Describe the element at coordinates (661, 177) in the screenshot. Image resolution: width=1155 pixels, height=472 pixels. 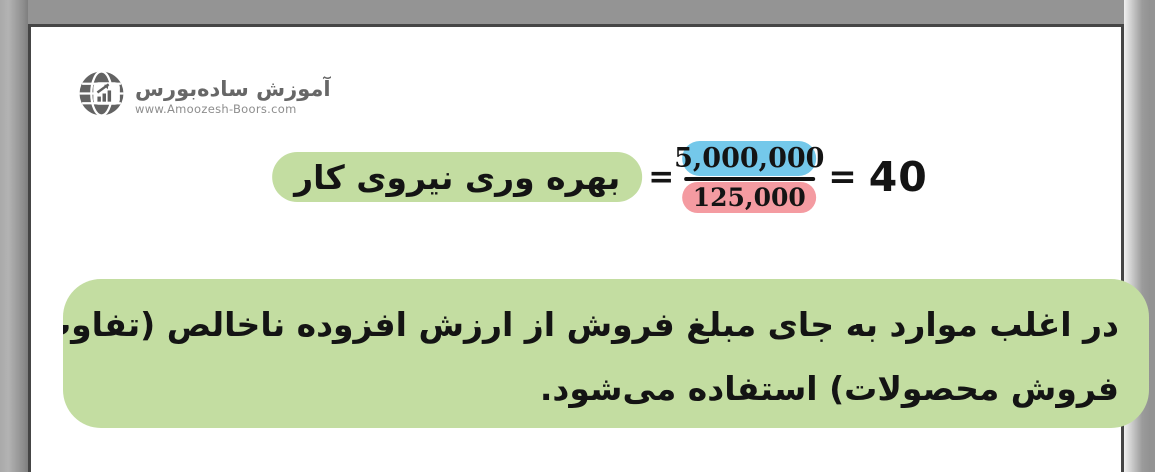
I see `equals-sign-left: =` at that location.